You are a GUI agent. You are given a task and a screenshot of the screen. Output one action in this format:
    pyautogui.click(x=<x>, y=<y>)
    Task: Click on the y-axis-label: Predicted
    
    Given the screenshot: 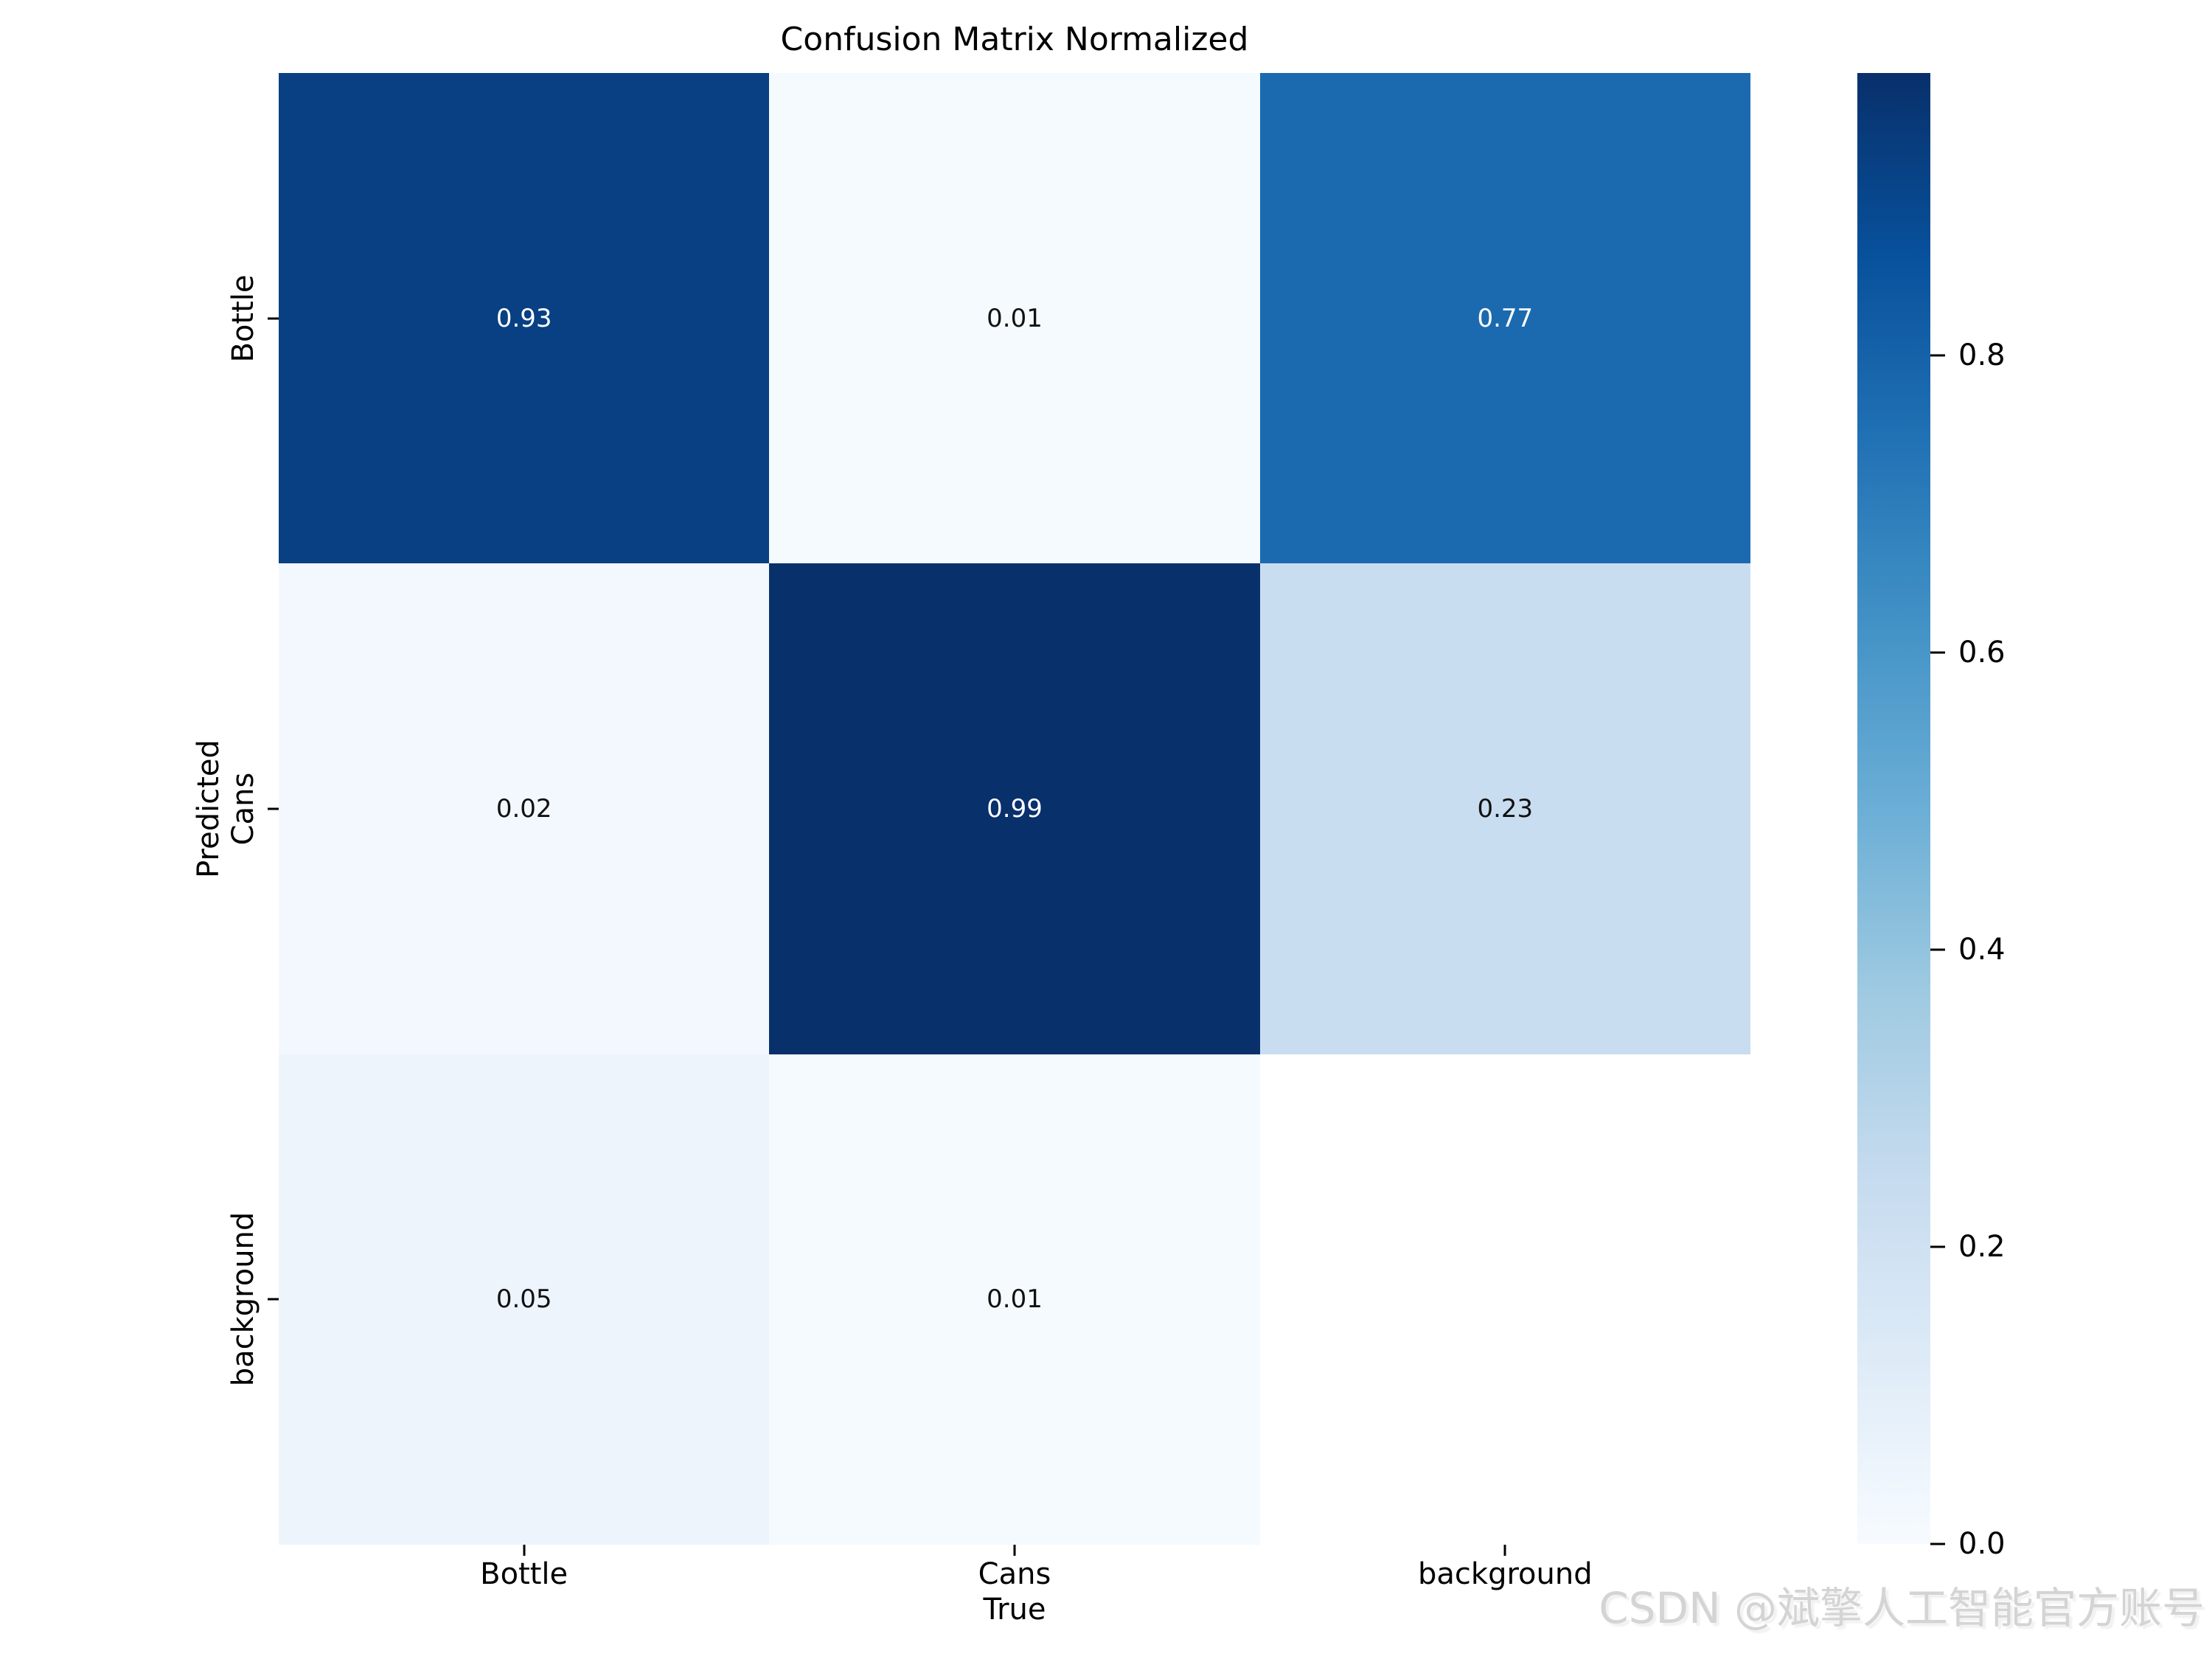 What is the action you would take?
    pyautogui.click(x=209, y=809)
    